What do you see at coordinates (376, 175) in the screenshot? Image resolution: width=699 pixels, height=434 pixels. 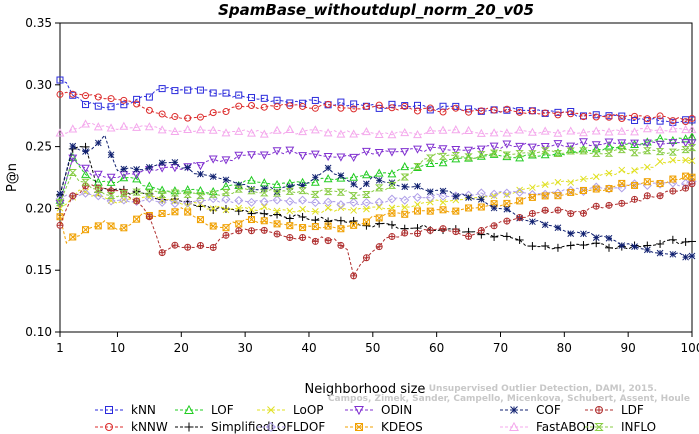 I see `series-inflo` at bounding box center [376, 175].